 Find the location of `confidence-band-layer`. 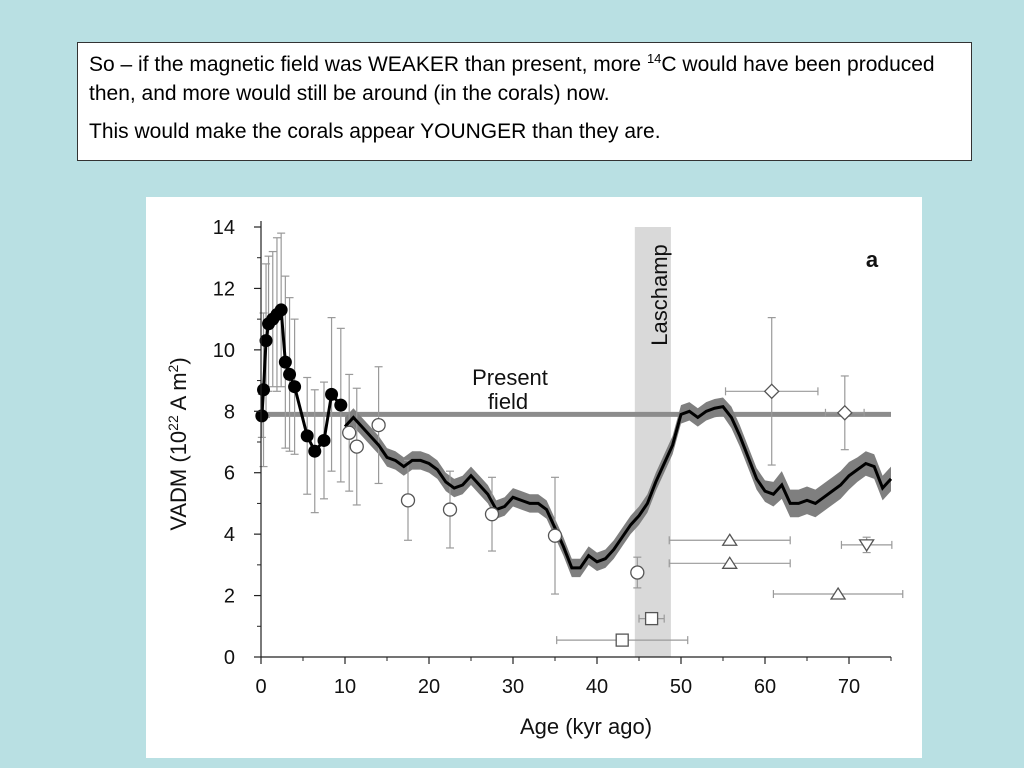

confidence-band-layer is located at coordinates (618, 487).